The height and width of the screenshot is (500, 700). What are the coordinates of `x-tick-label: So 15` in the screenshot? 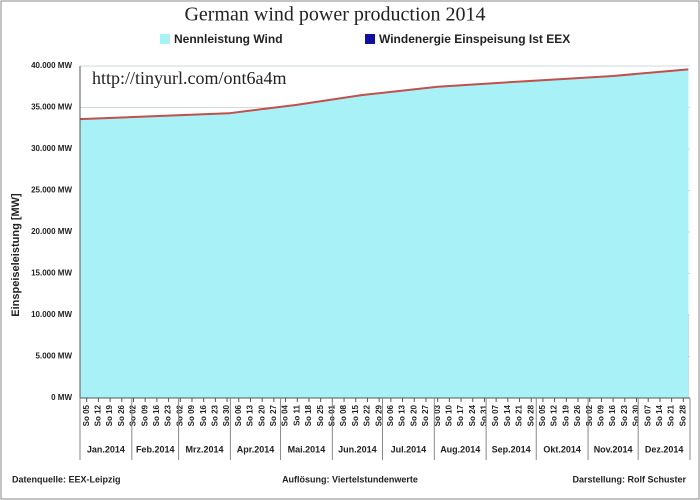 It's located at (355, 415).